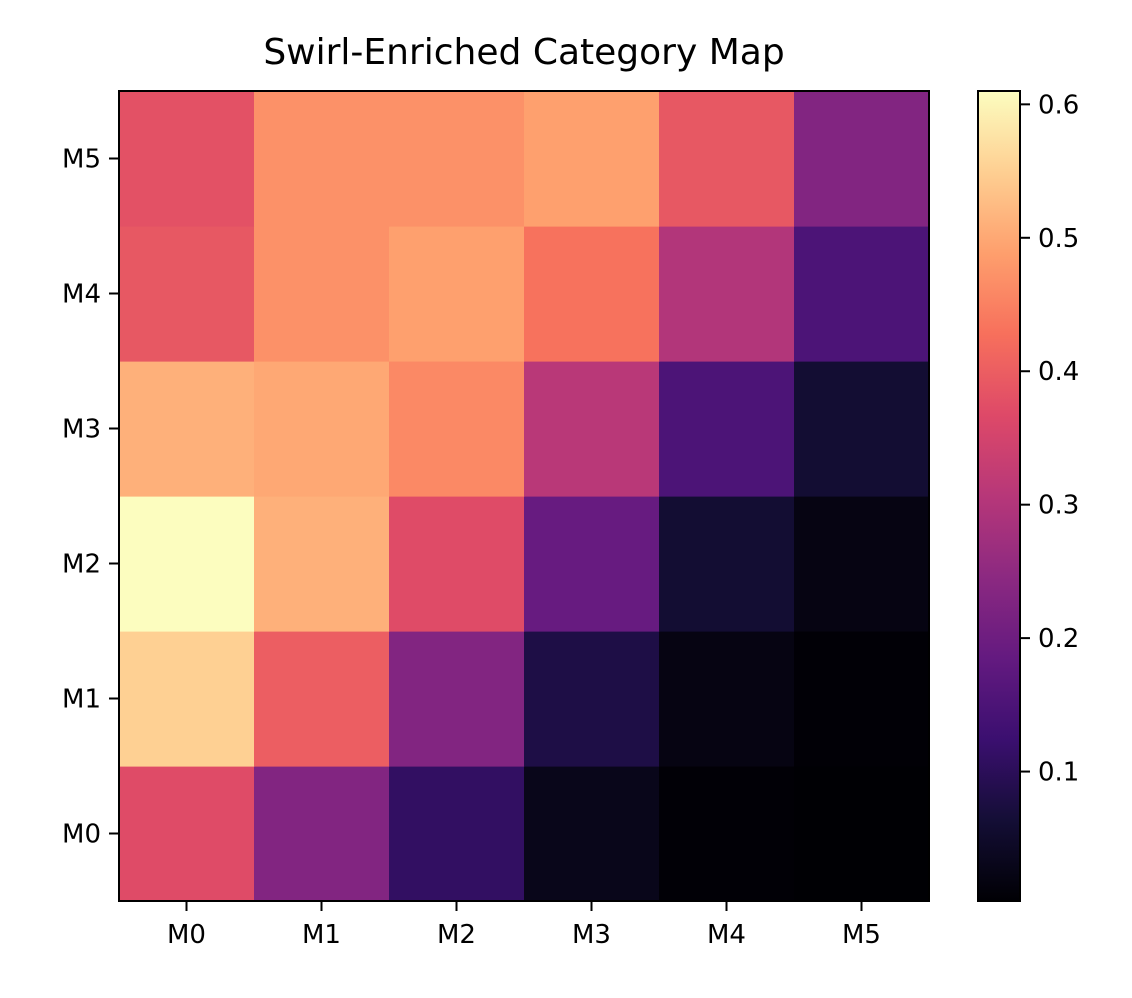 This screenshot has width=1132, height=998. What do you see at coordinates (81, 295) in the screenshot?
I see `y-tick-label: M4` at bounding box center [81, 295].